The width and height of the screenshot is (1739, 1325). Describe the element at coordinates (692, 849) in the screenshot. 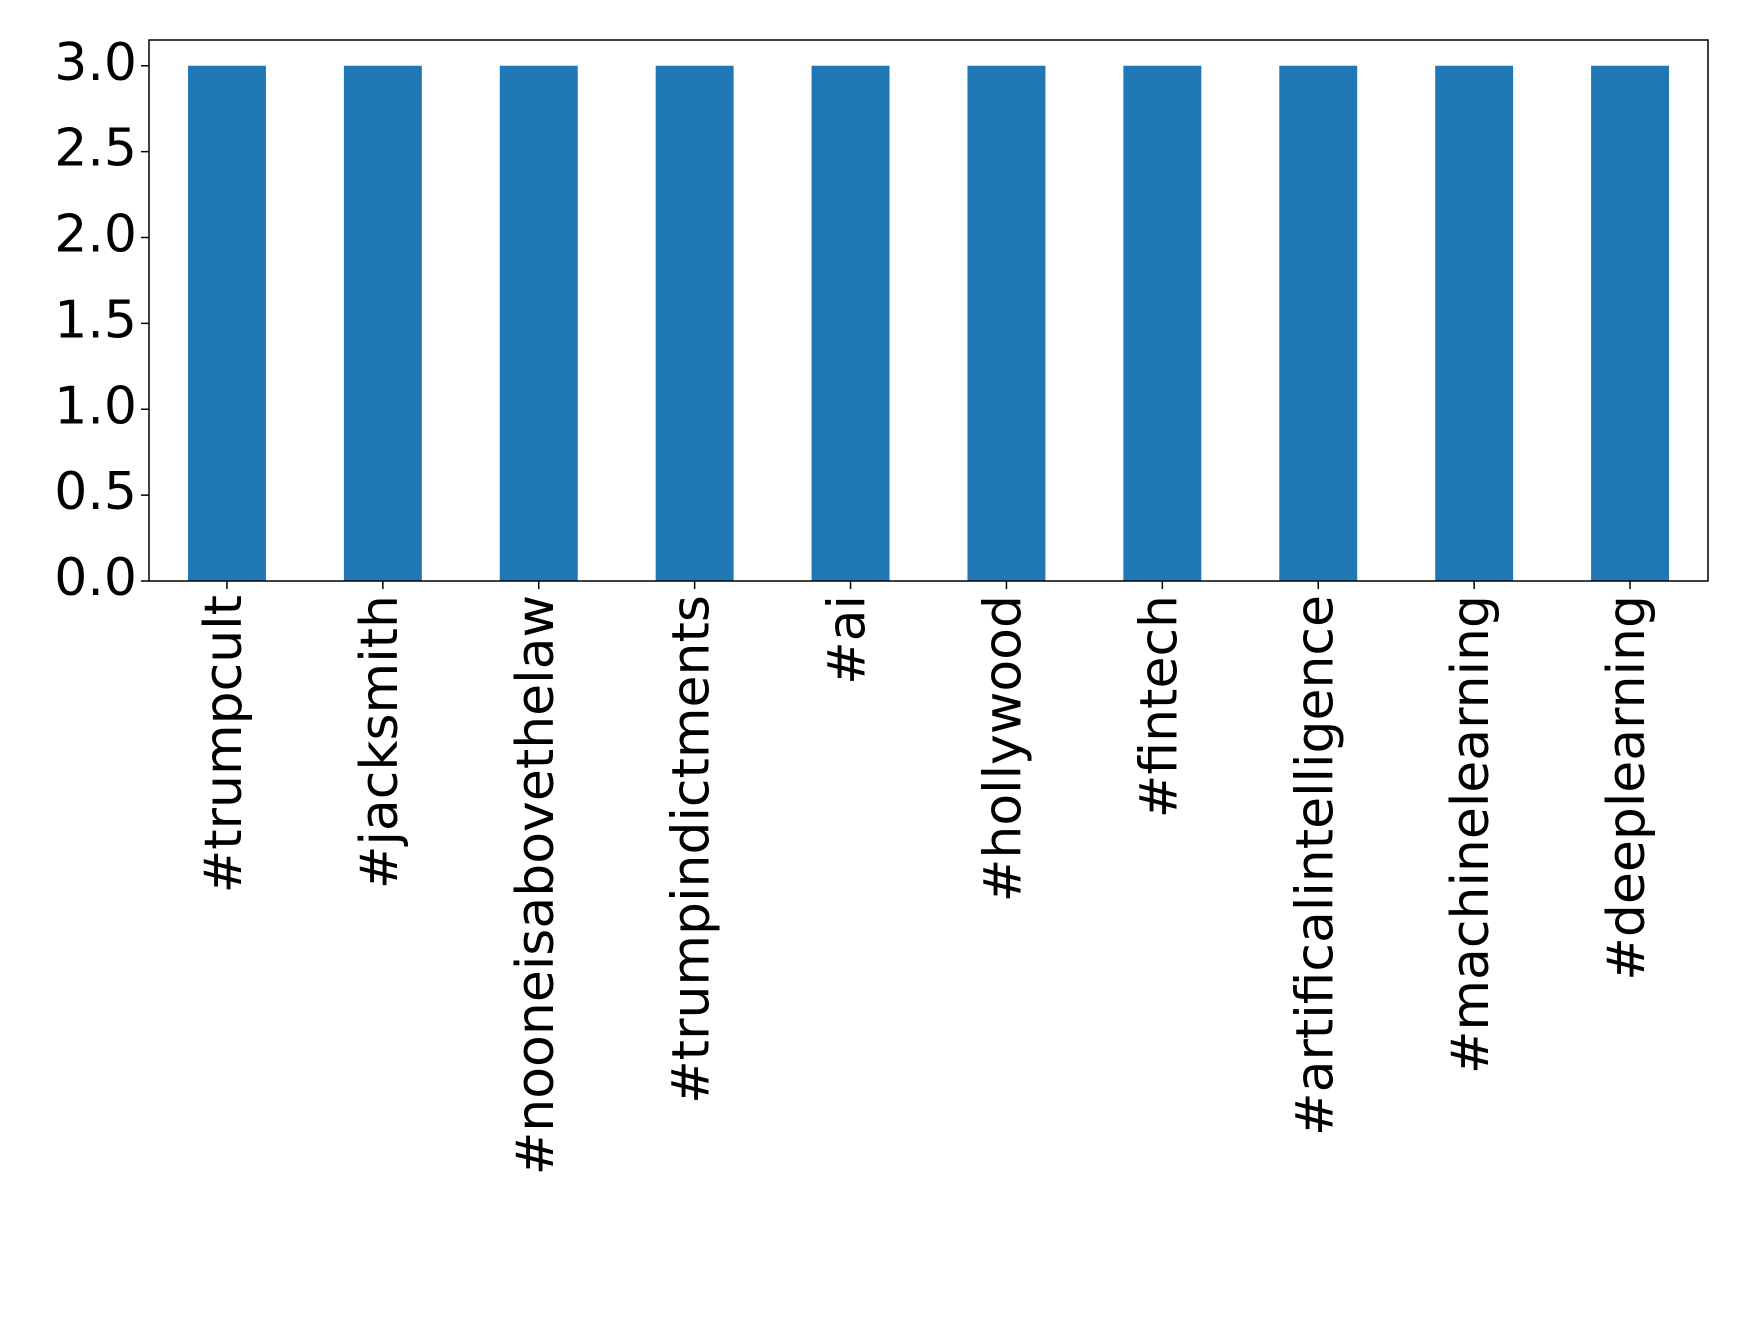

I see `x-tick-label: #trumpindictments` at that location.